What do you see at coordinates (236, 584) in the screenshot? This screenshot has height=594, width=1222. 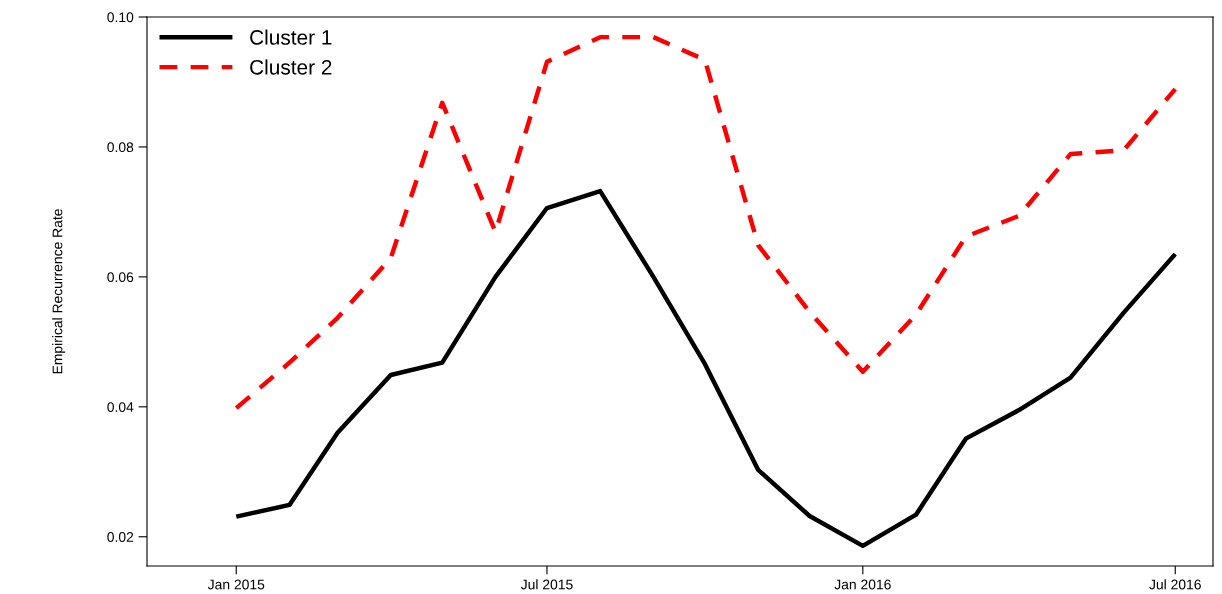 I see `x-tick-label: Jan 2015` at bounding box center [236, 584].